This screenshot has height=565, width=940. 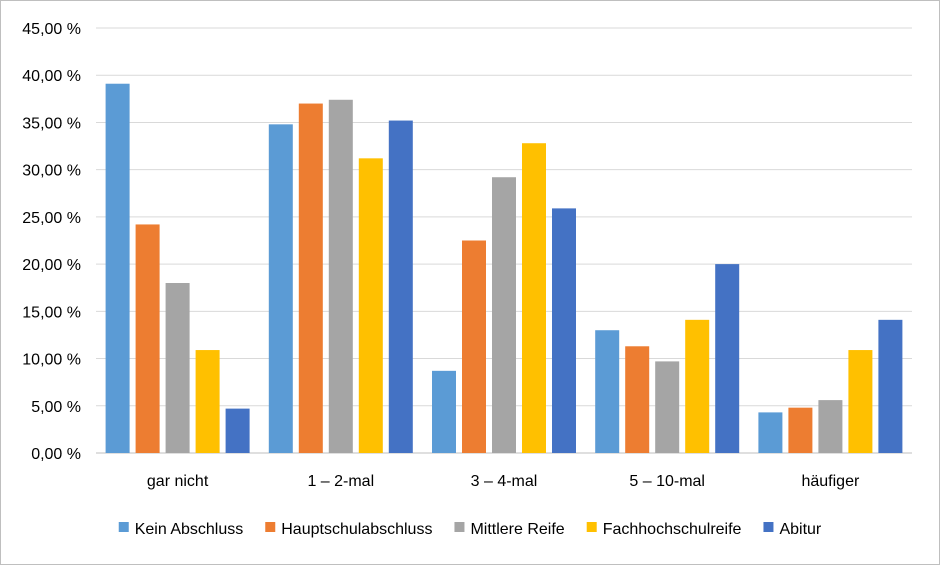 What do you see at coordinates (672, 529) in the screenshot?
I see `legend-label: Fachhochschulreife` at bounding box center [672, 529].